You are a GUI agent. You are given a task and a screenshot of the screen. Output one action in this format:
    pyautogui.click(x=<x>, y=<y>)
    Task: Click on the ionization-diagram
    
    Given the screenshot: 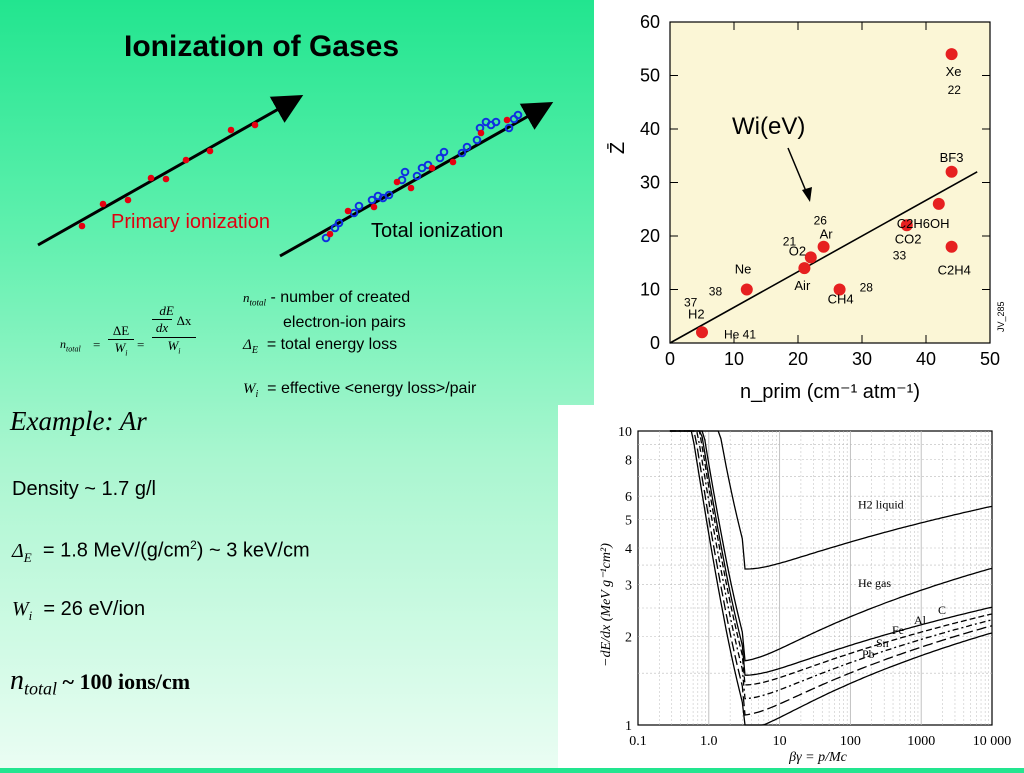 What is the action you would take?
    pyautogui.click(x=295, y=176)
    